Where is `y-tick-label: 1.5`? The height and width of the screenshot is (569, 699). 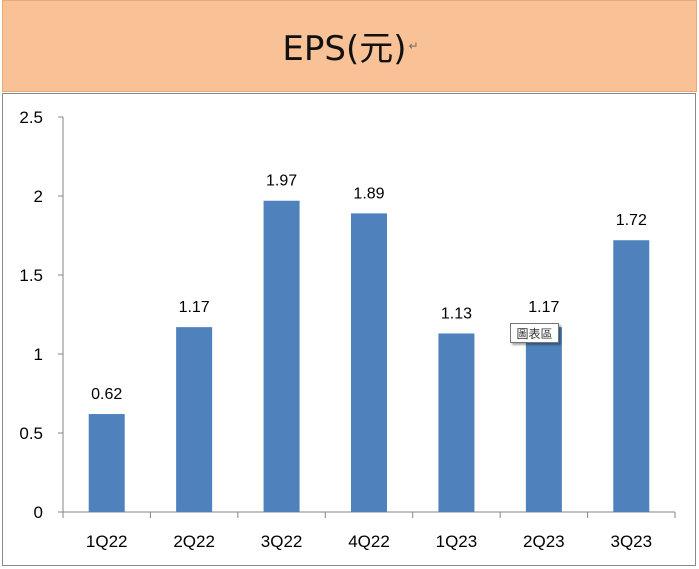
y-tick-label: 1.5 is located at coordinates (31, 275).